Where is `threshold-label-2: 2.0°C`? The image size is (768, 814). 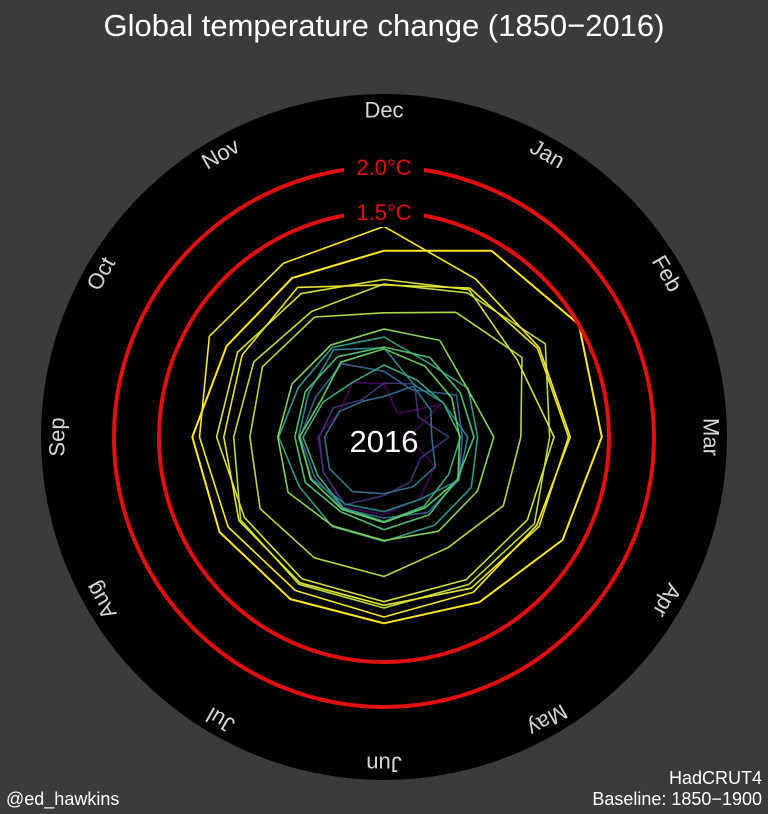 threshold-label-2: 2.0°C is located at coordinates (383, 167).